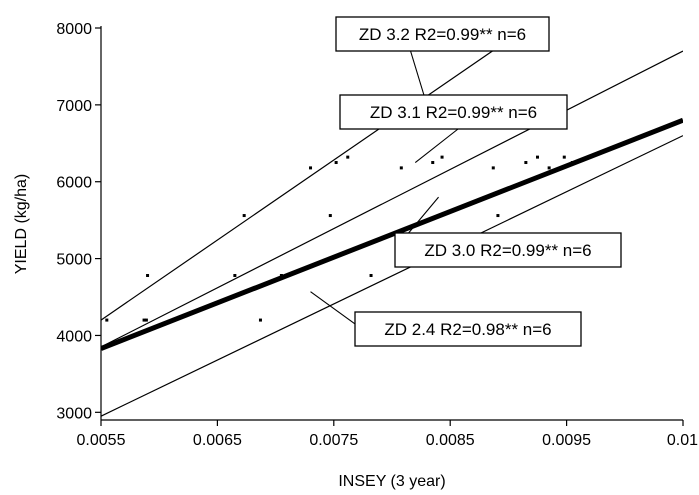 The width and height of the screenshot is (699, 495). What do you see at coordinates (450, 440) in the screenshot?
I see `x-tick-label: 0.0085` at bounding box center [450, 440].